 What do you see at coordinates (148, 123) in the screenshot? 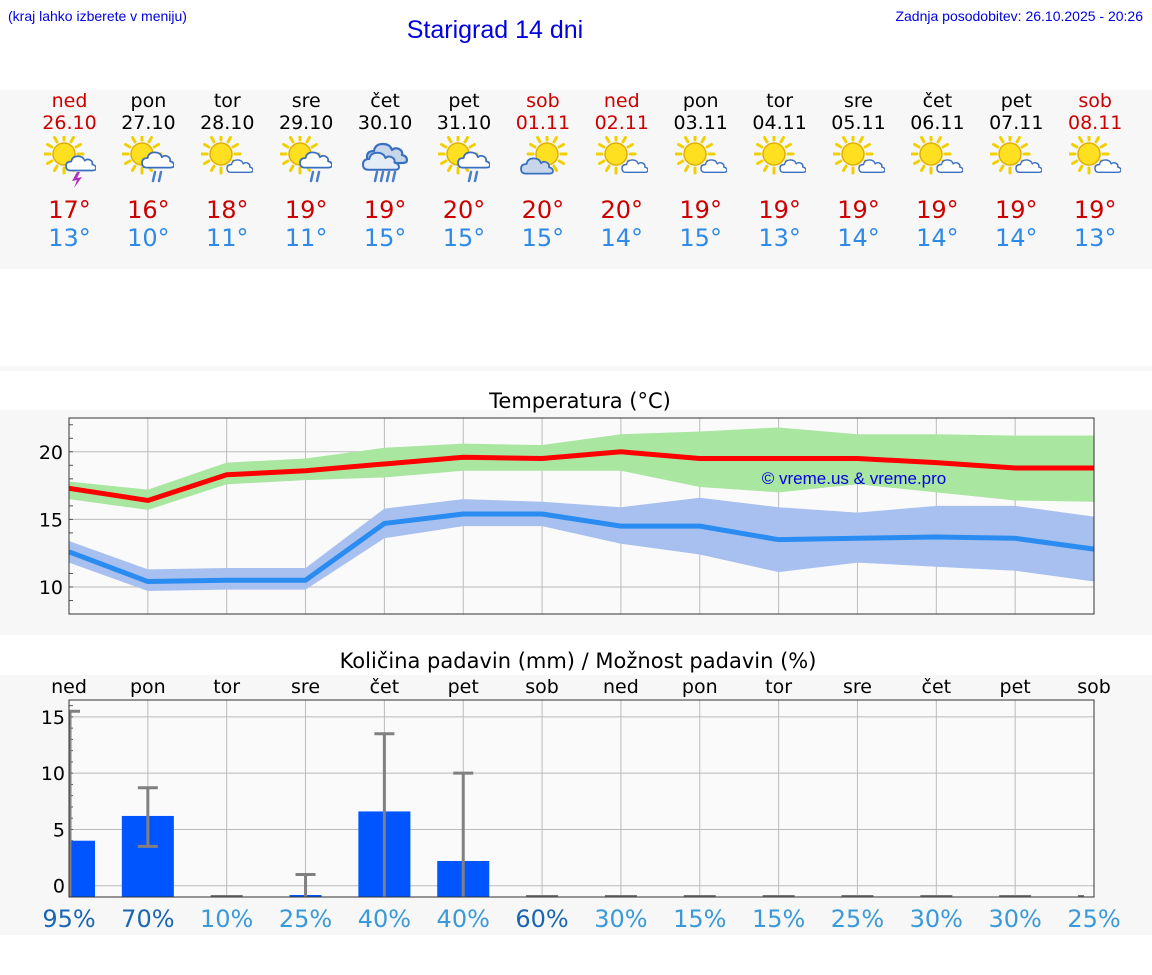
I see `day-date: 27.10` at bounding box center [148, 123].